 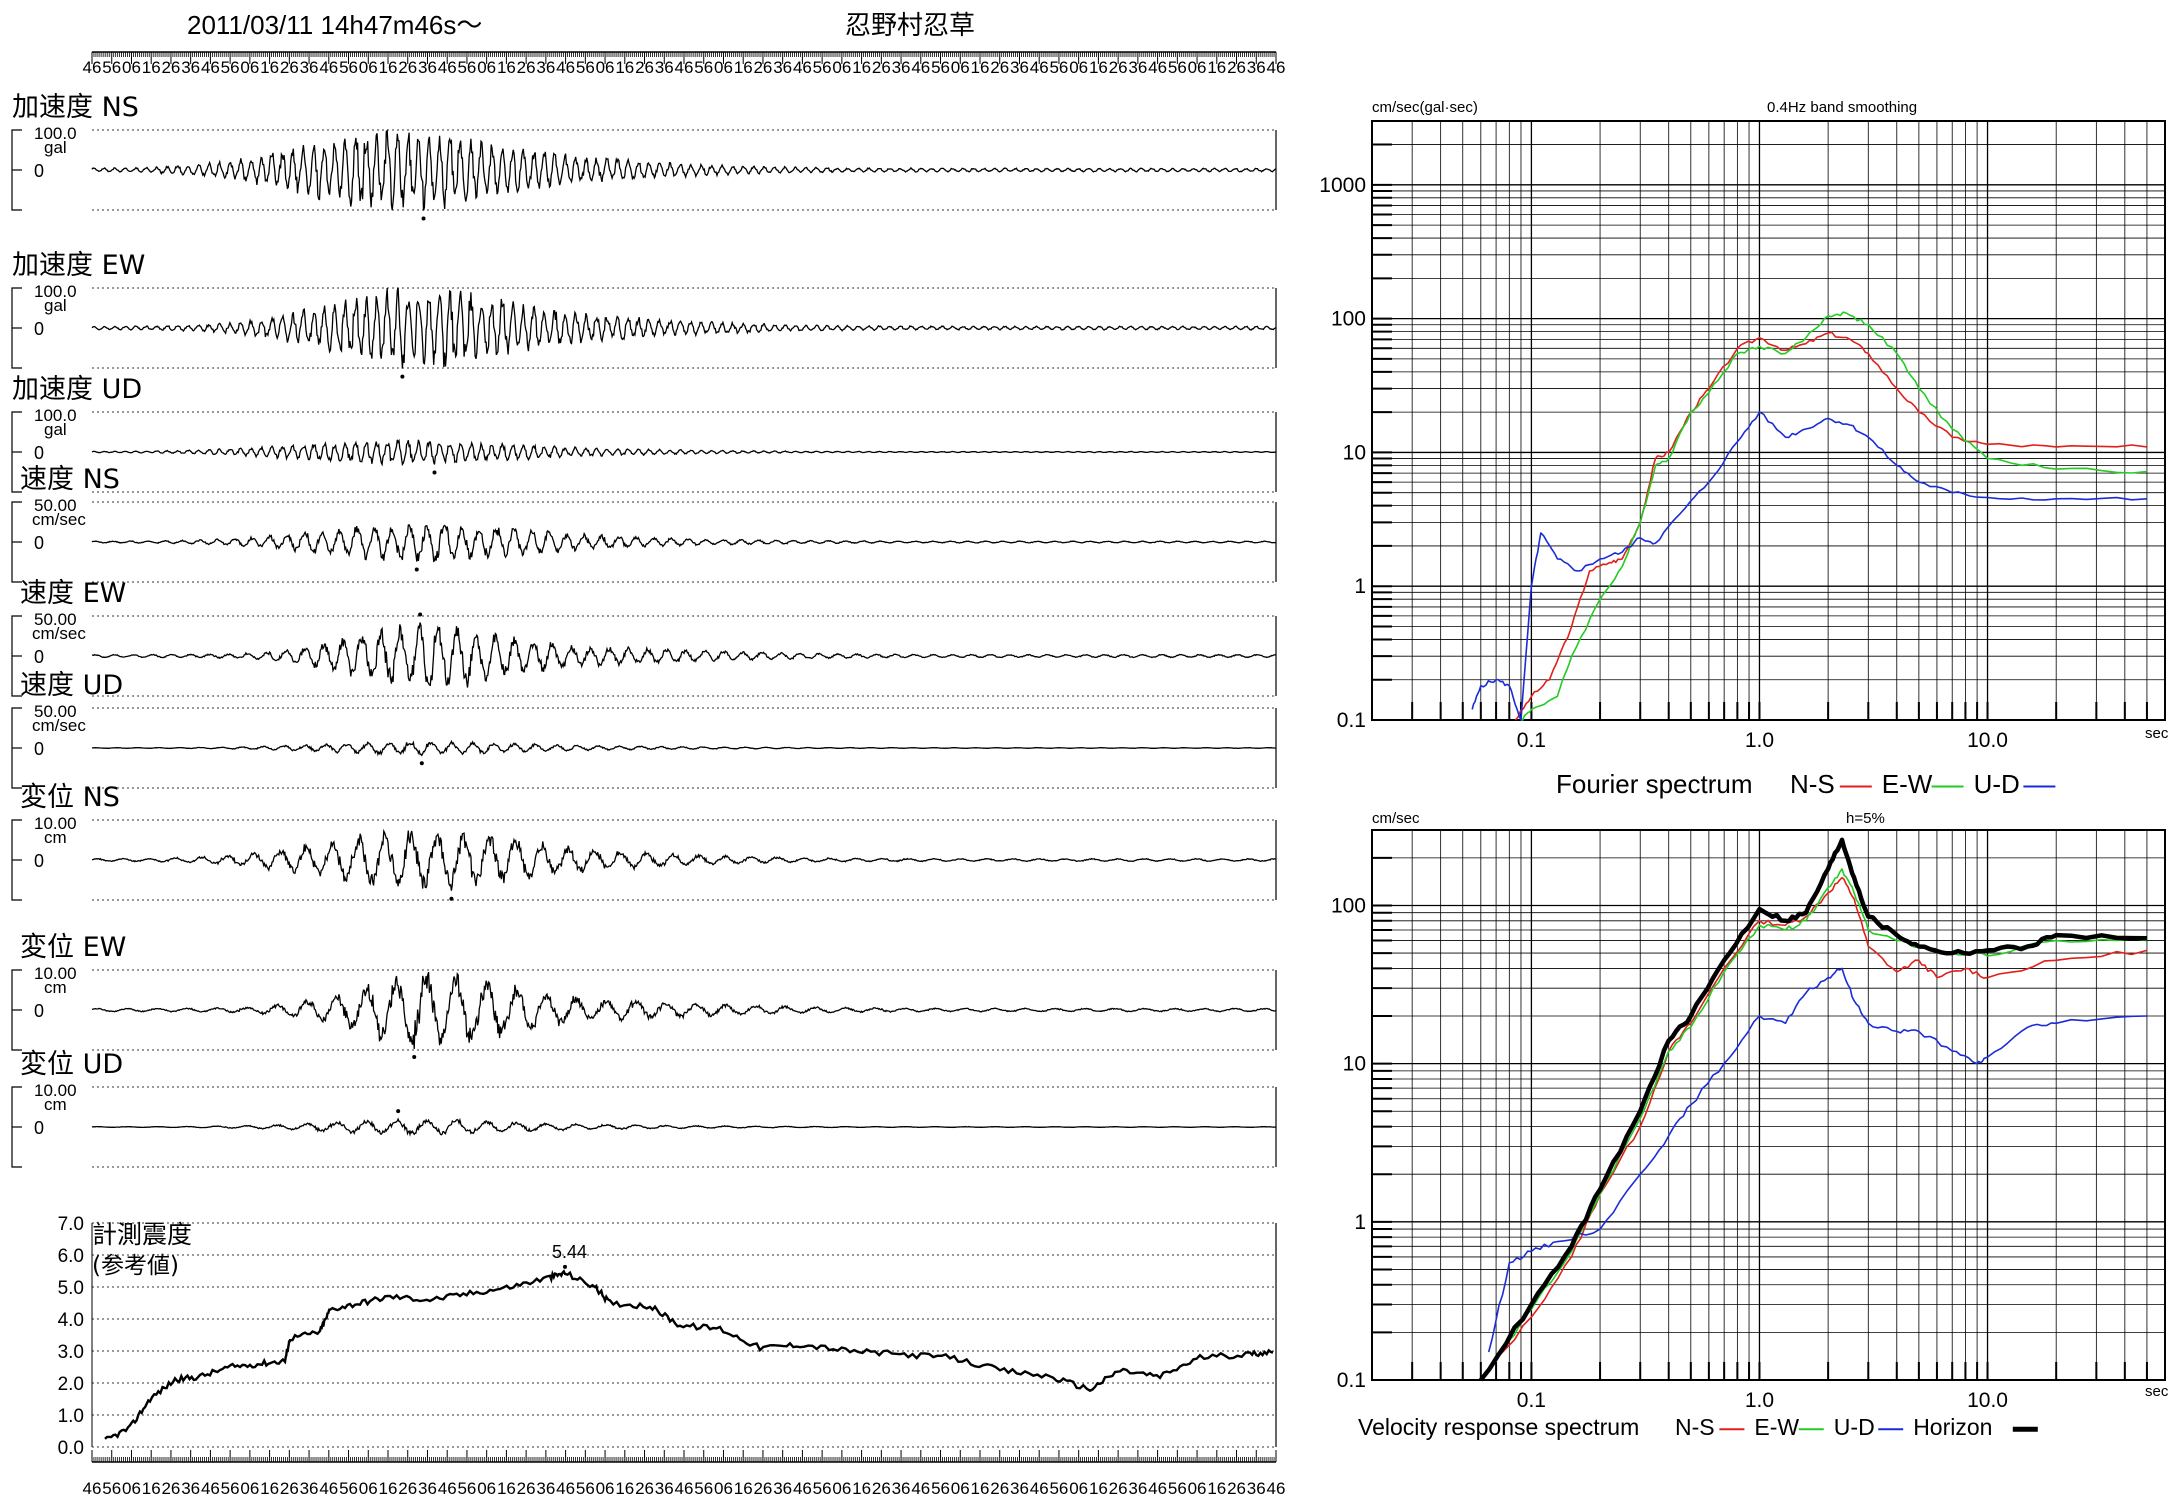 I want to click on legend-label-horizon: Horizon, so click(x=1952, y=1427).